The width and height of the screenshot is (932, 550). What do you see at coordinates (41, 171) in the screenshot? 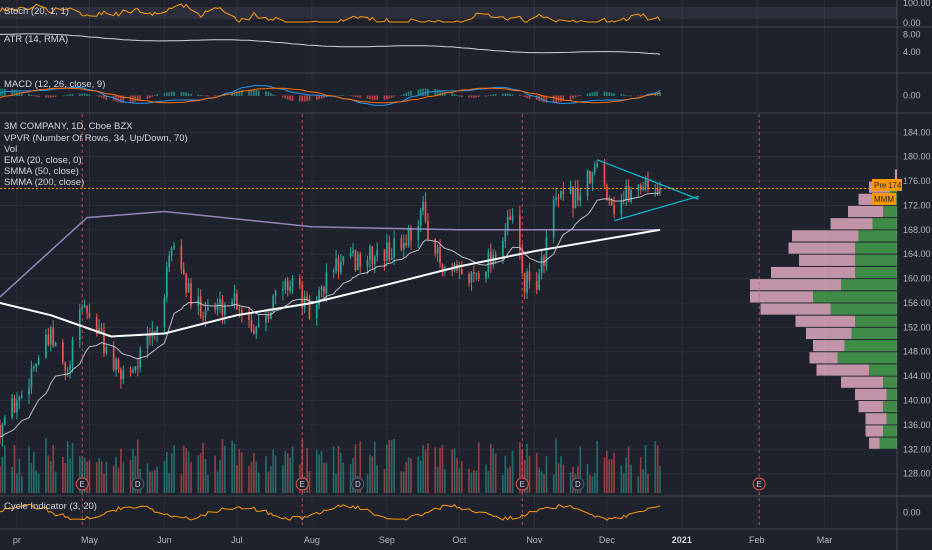
I see `smma50-legend: SMMA (50, close)` at bounding box center [41, 171].